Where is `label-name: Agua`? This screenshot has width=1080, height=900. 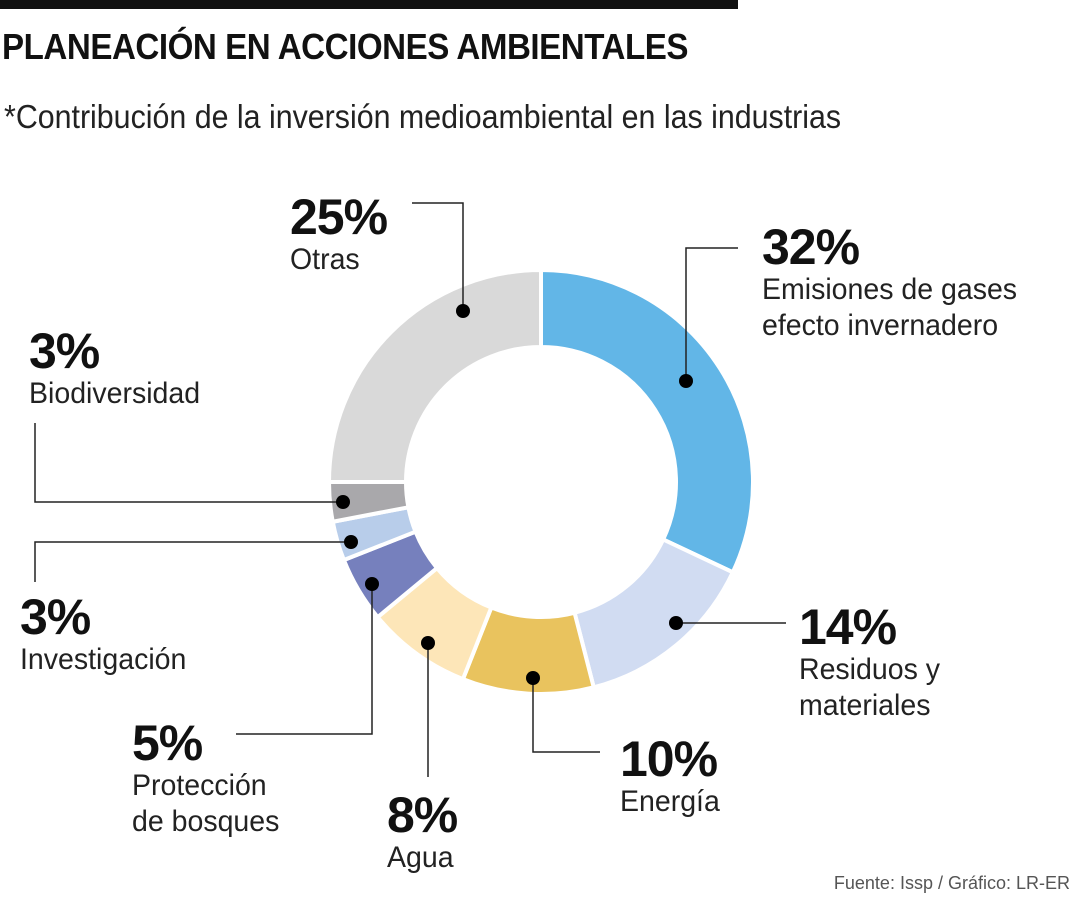 label-name: Agua is located at coordinates (420, 857).